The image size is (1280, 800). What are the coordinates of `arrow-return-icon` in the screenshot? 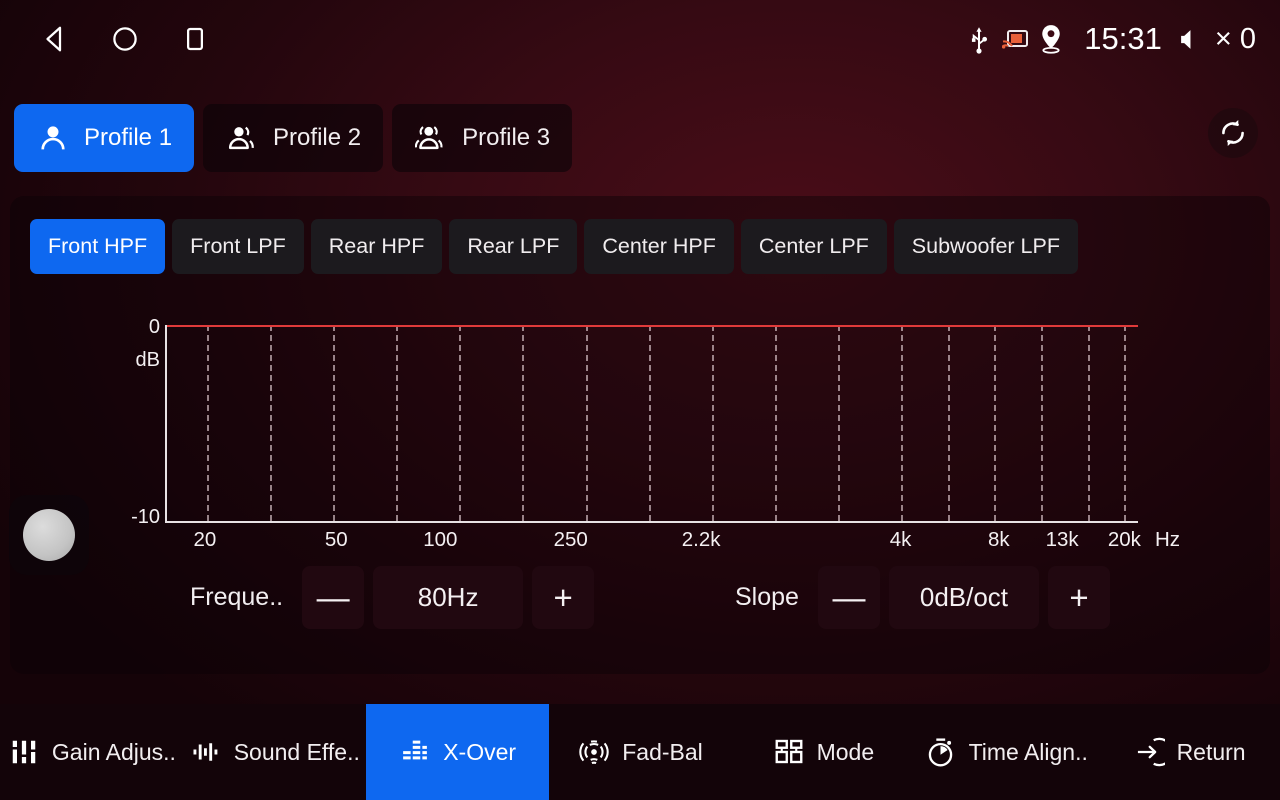 It's located at (1149, 752).